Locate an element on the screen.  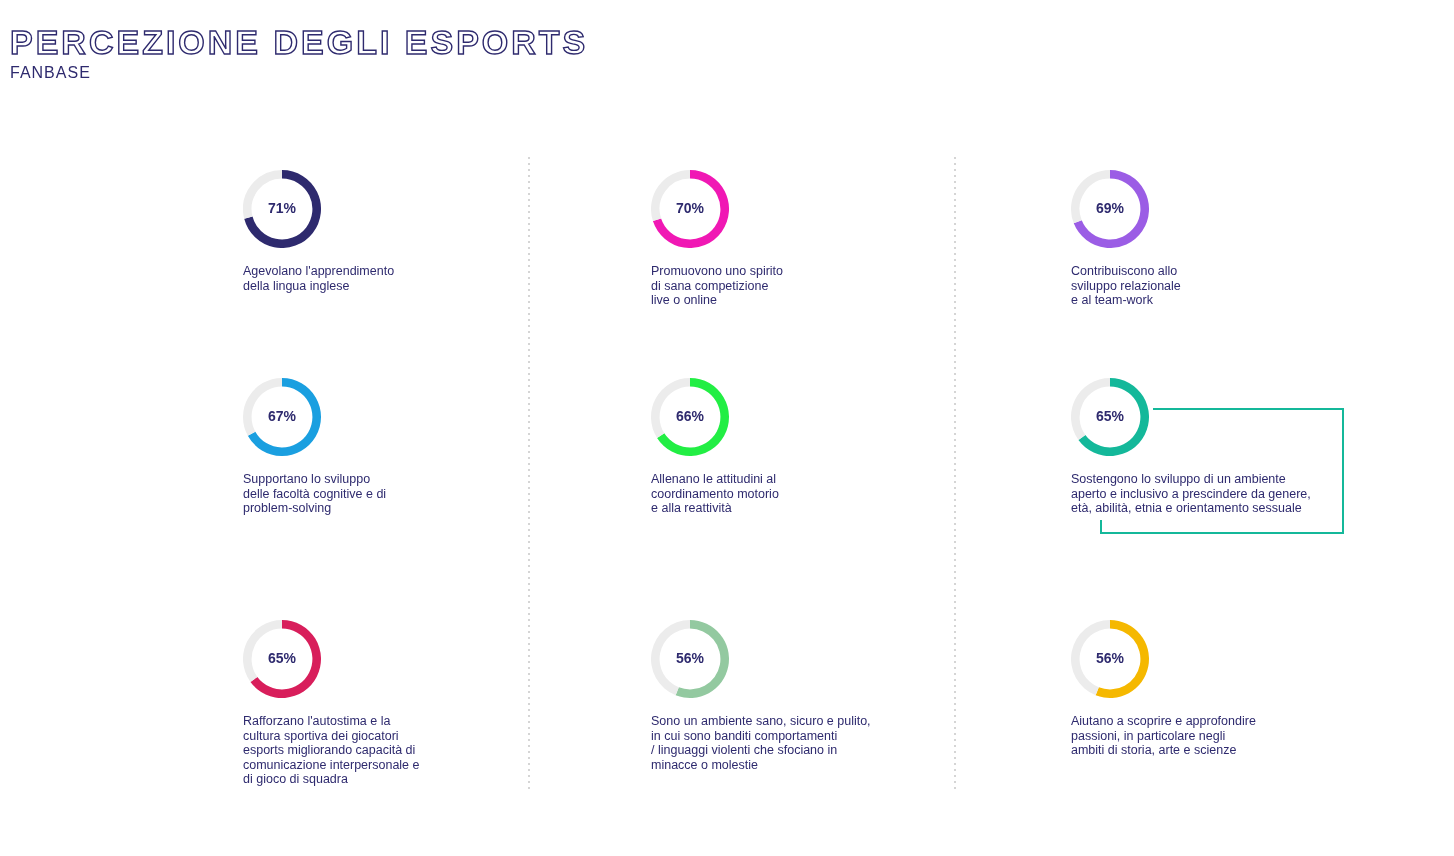
text: Allenano le attitudini al coordinamento motorio e alla reattività is located at coordinates (715, 494).